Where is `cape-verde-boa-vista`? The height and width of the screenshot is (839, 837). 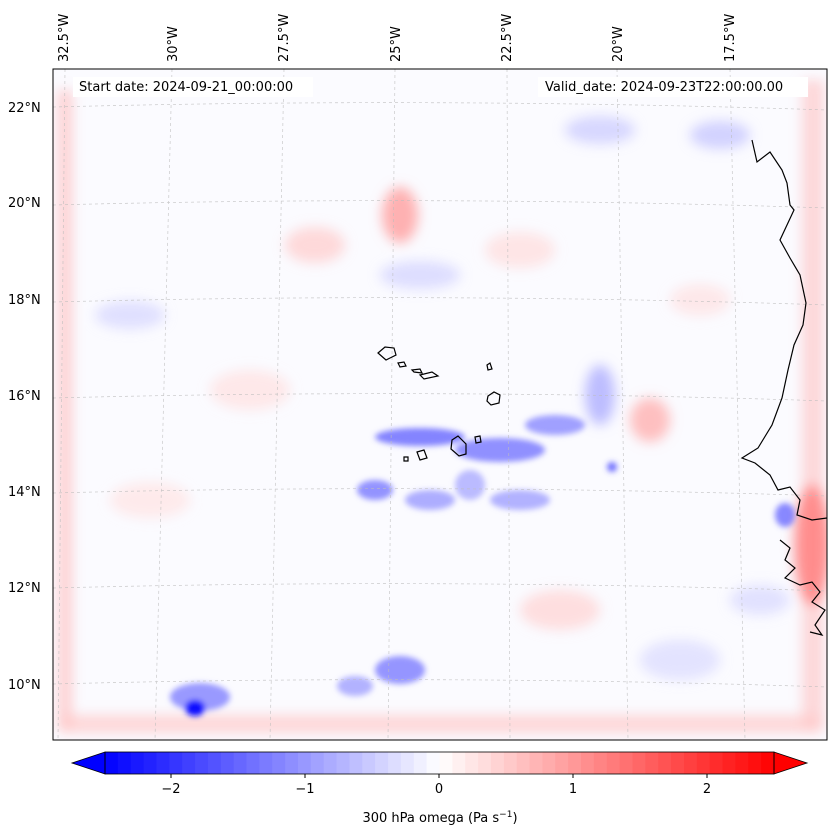 cape-verde-boa-vista is located at coordinates (493, 398).